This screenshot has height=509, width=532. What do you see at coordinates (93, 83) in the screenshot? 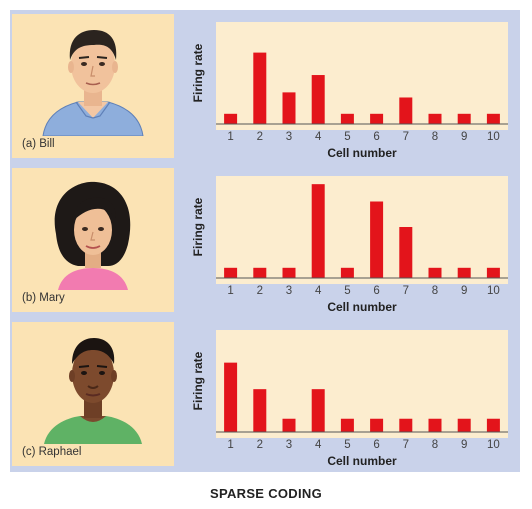
I see `bill-portrait-image` at bounding box center [93, 83].